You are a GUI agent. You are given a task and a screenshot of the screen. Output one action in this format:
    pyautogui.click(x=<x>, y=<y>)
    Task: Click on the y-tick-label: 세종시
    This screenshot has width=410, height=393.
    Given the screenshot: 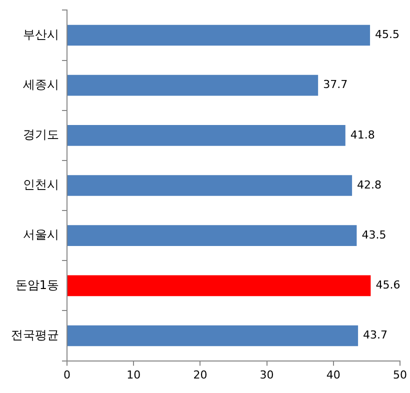 What is the action you would take?
    pyautogui.click(x=41, y=84)
    